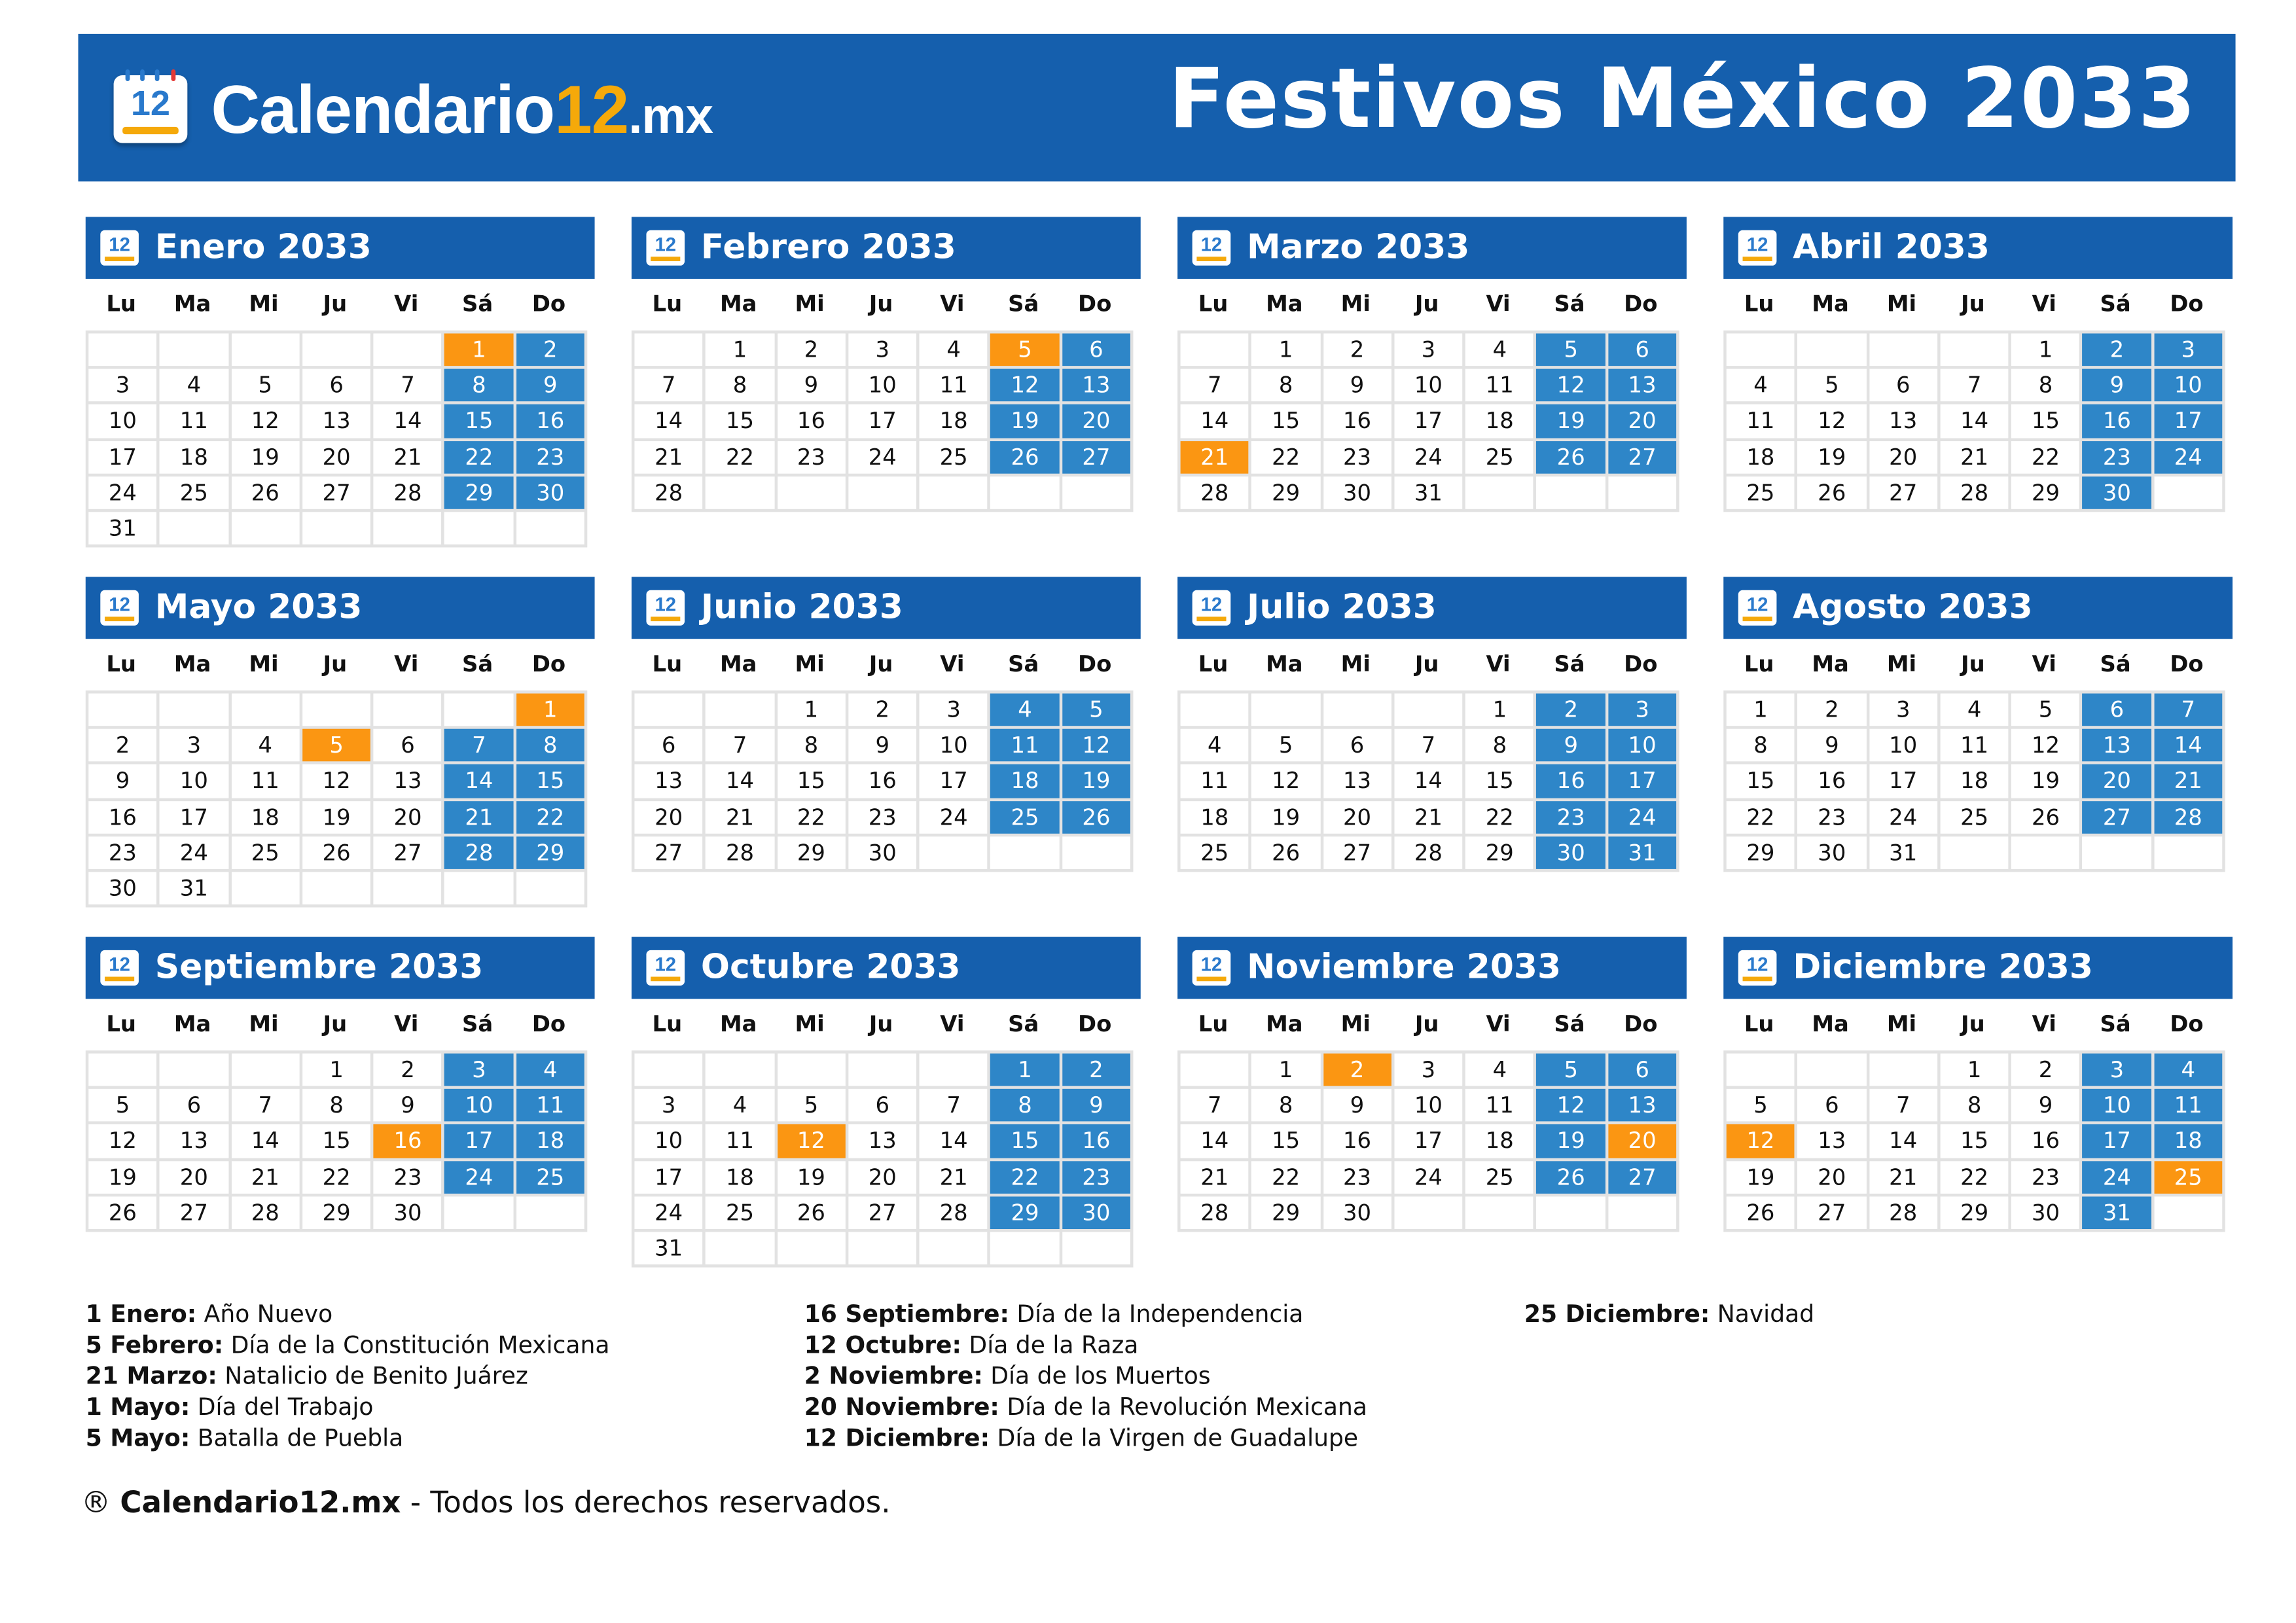 Image resolution: width=2296 pixels, height=1623 pixels. I want to click on day-cell: 11, so click(1974, 745).